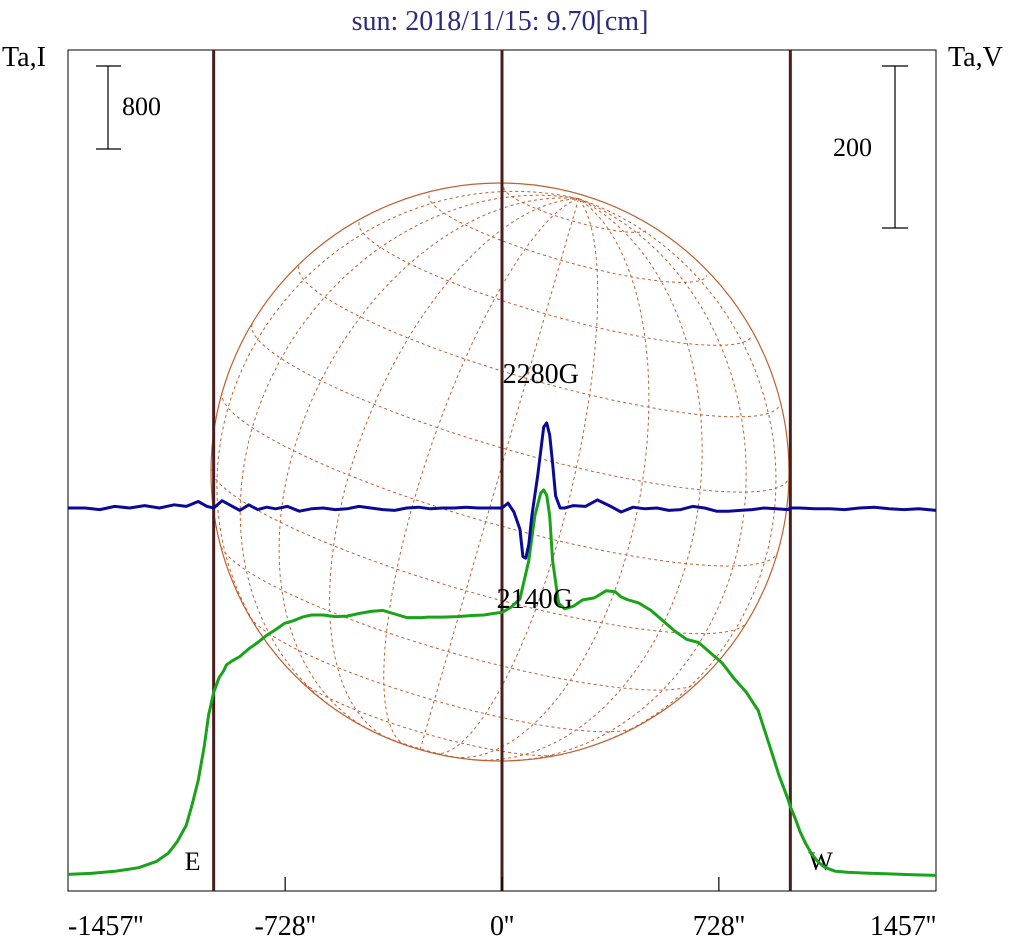 The height and width of the screenshot is (941, 1009). I want to click on annotations: 2280G 2140G, so click(538, 487).